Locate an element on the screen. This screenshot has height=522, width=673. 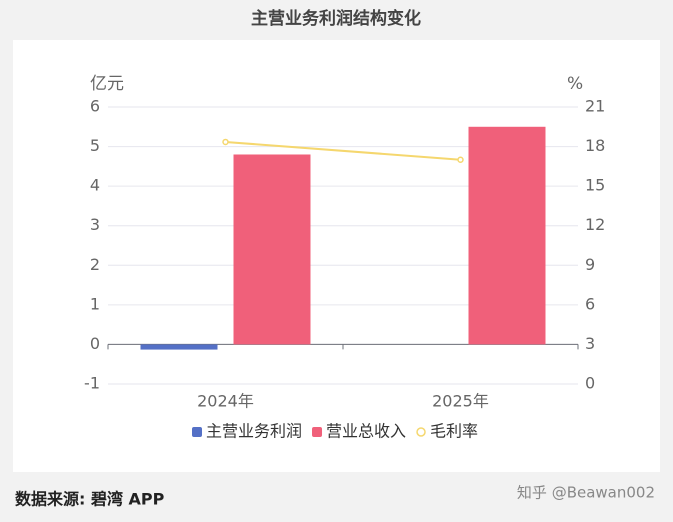
x-tick-label: 2024年 is located at coordinates (225, 401).